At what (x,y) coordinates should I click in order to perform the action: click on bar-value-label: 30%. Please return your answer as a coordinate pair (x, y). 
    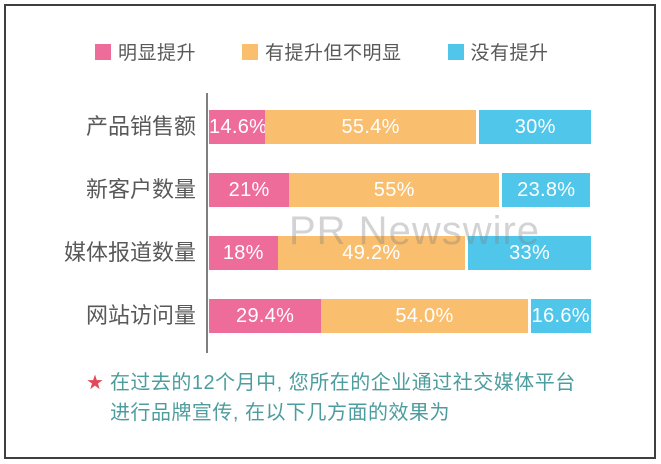
    Looking at the image, I should click on (535, 126).